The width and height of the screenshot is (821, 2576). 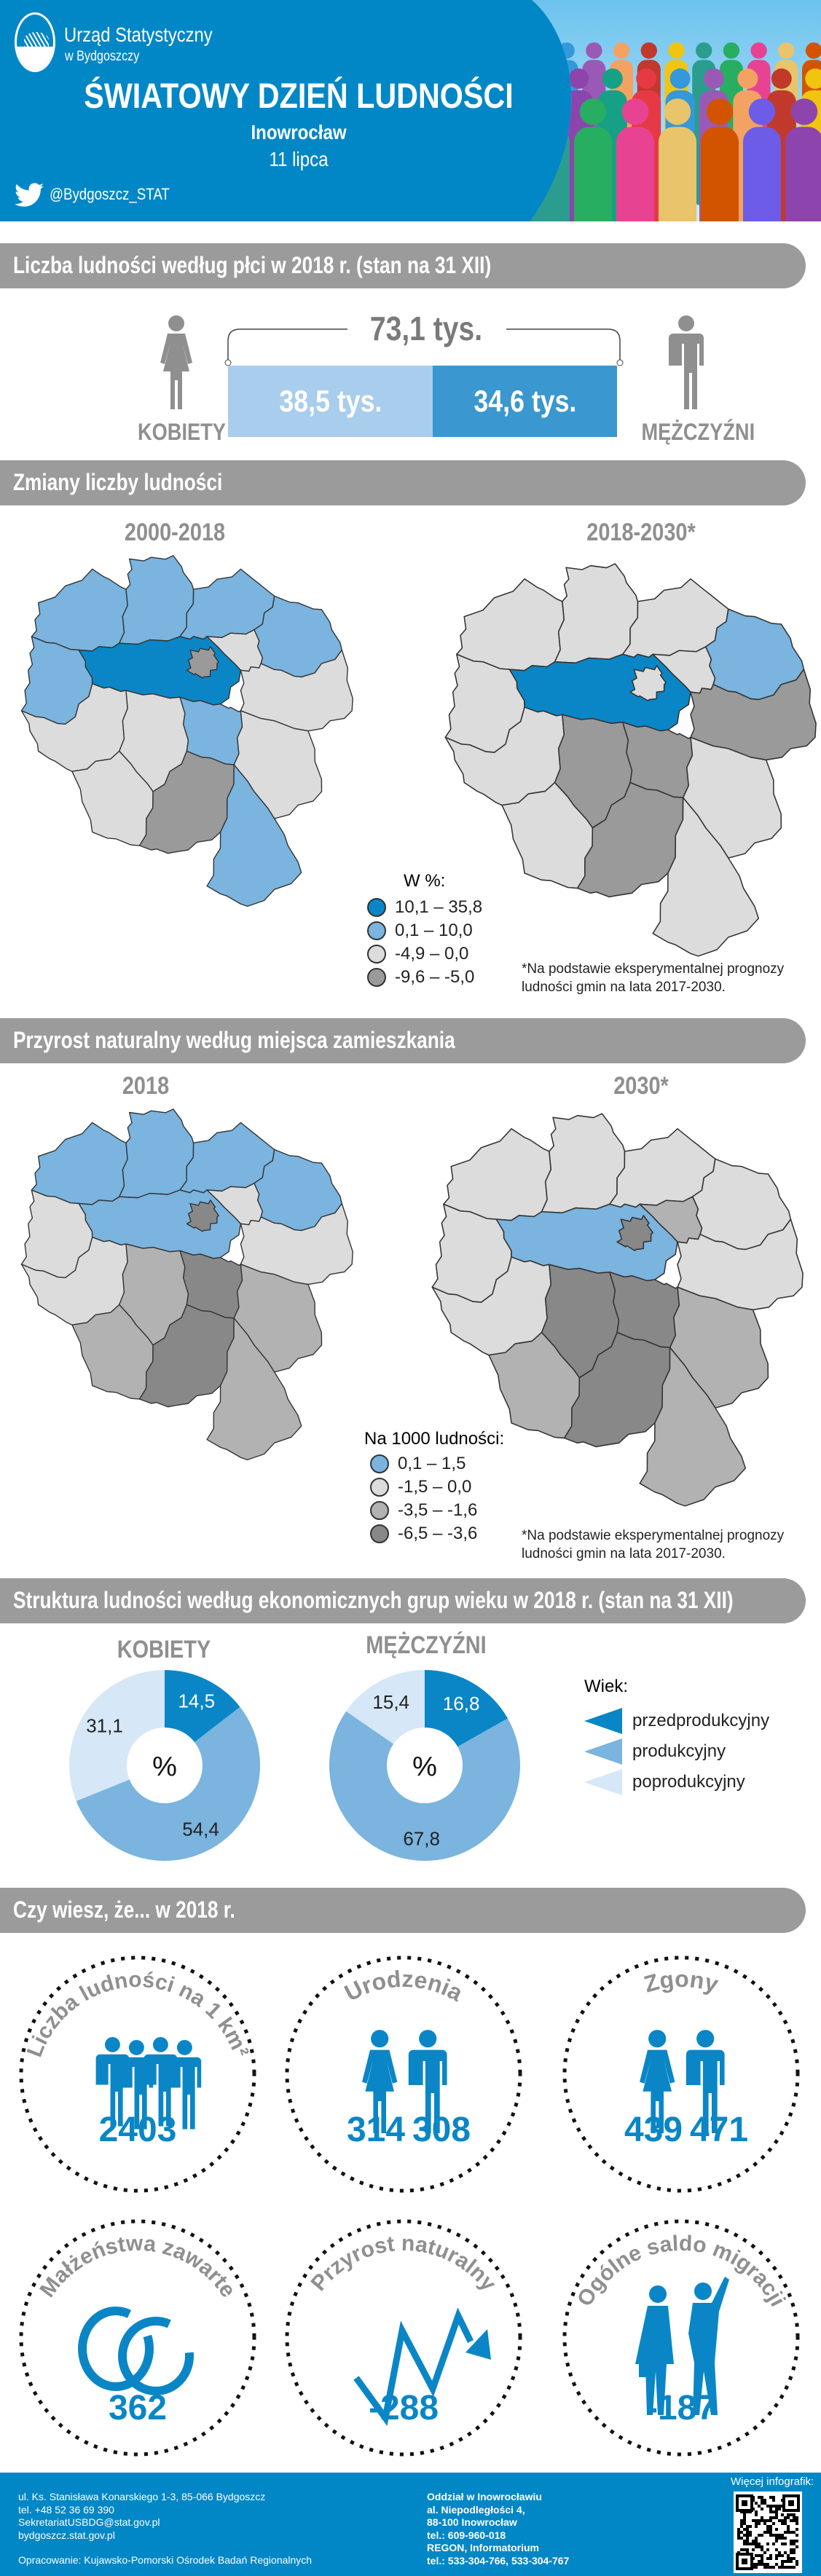 I want to click on map-natural-2018, so click(x=186, y=1284).